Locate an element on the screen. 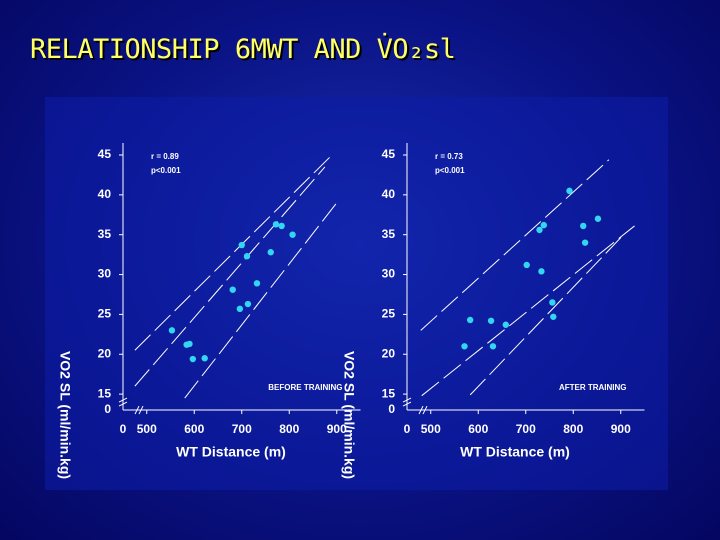  stat-r: r = 0.73 is located at coordinates (449, 156).